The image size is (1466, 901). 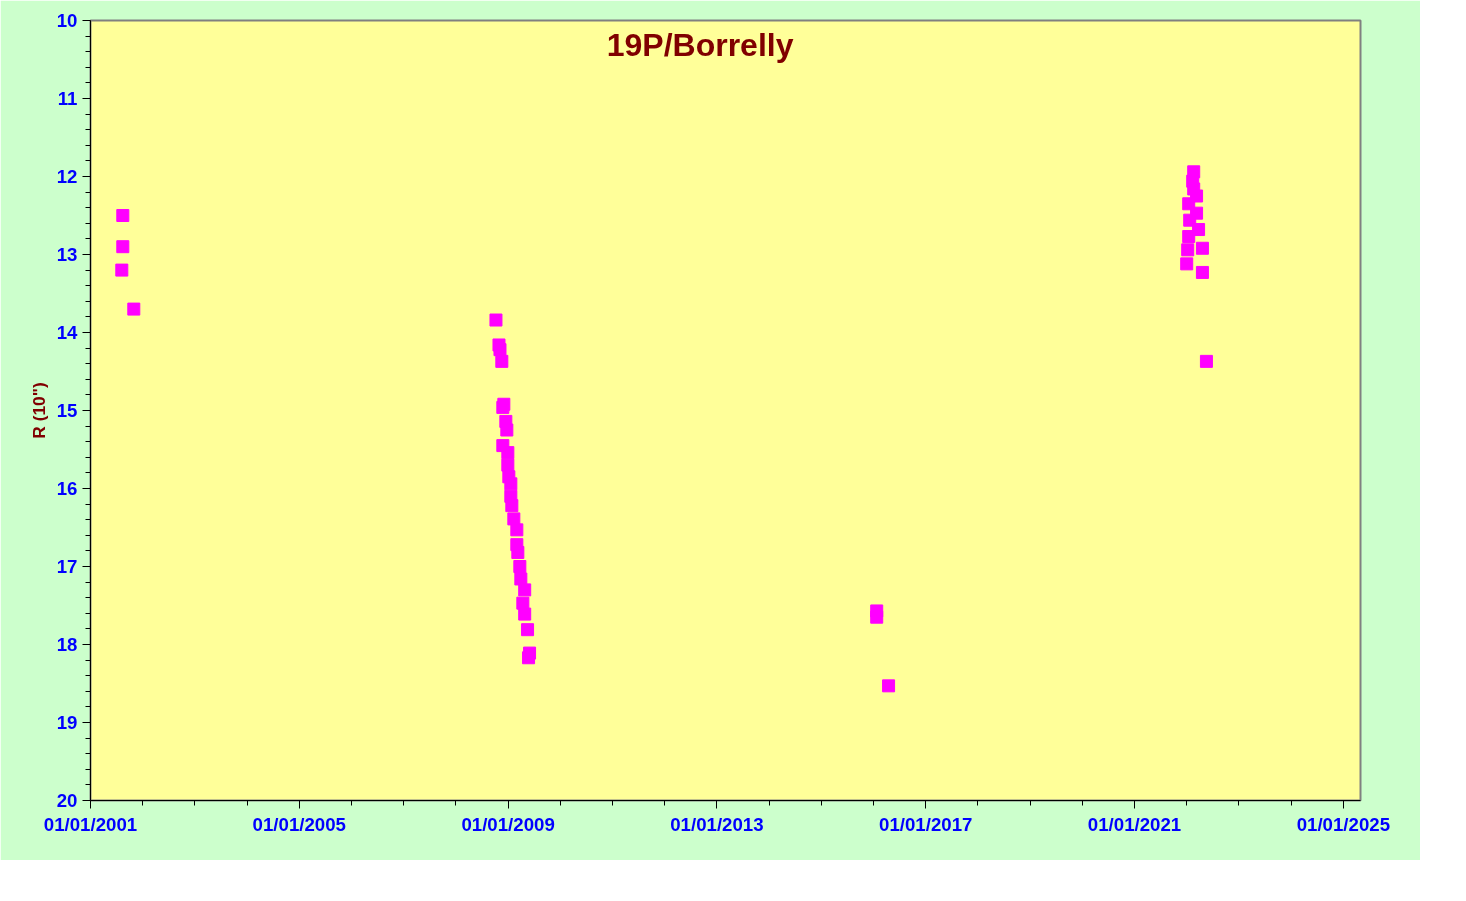 What do you see at coordinates (67, 20) in the screenshot?
I see `y-tick-label: 10` at bounding box center [67, 20].